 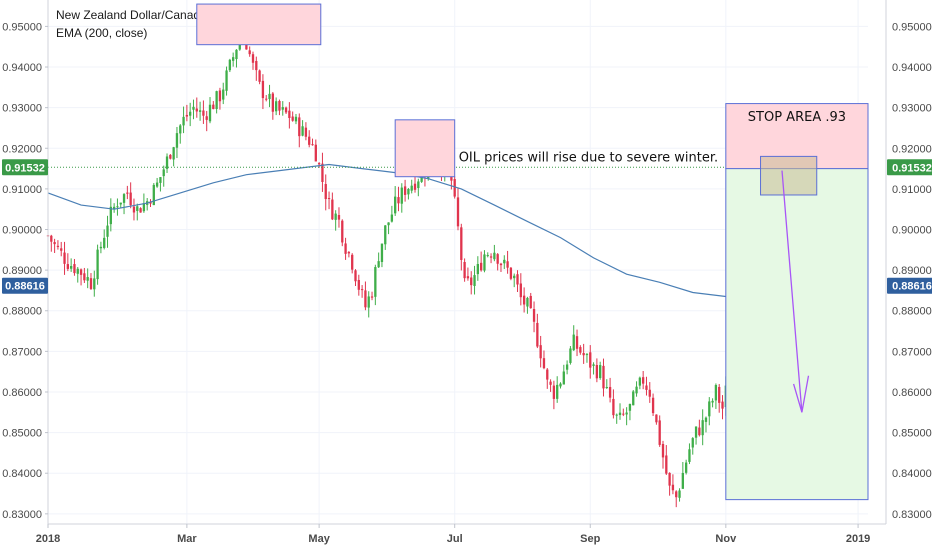 I want to click on ema-price-tag-right-bg, so click(x=909, y=285).